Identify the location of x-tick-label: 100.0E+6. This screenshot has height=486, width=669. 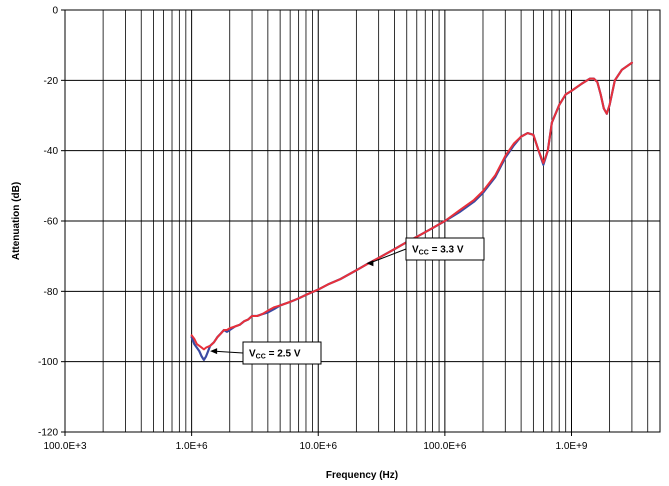
(445, 446).